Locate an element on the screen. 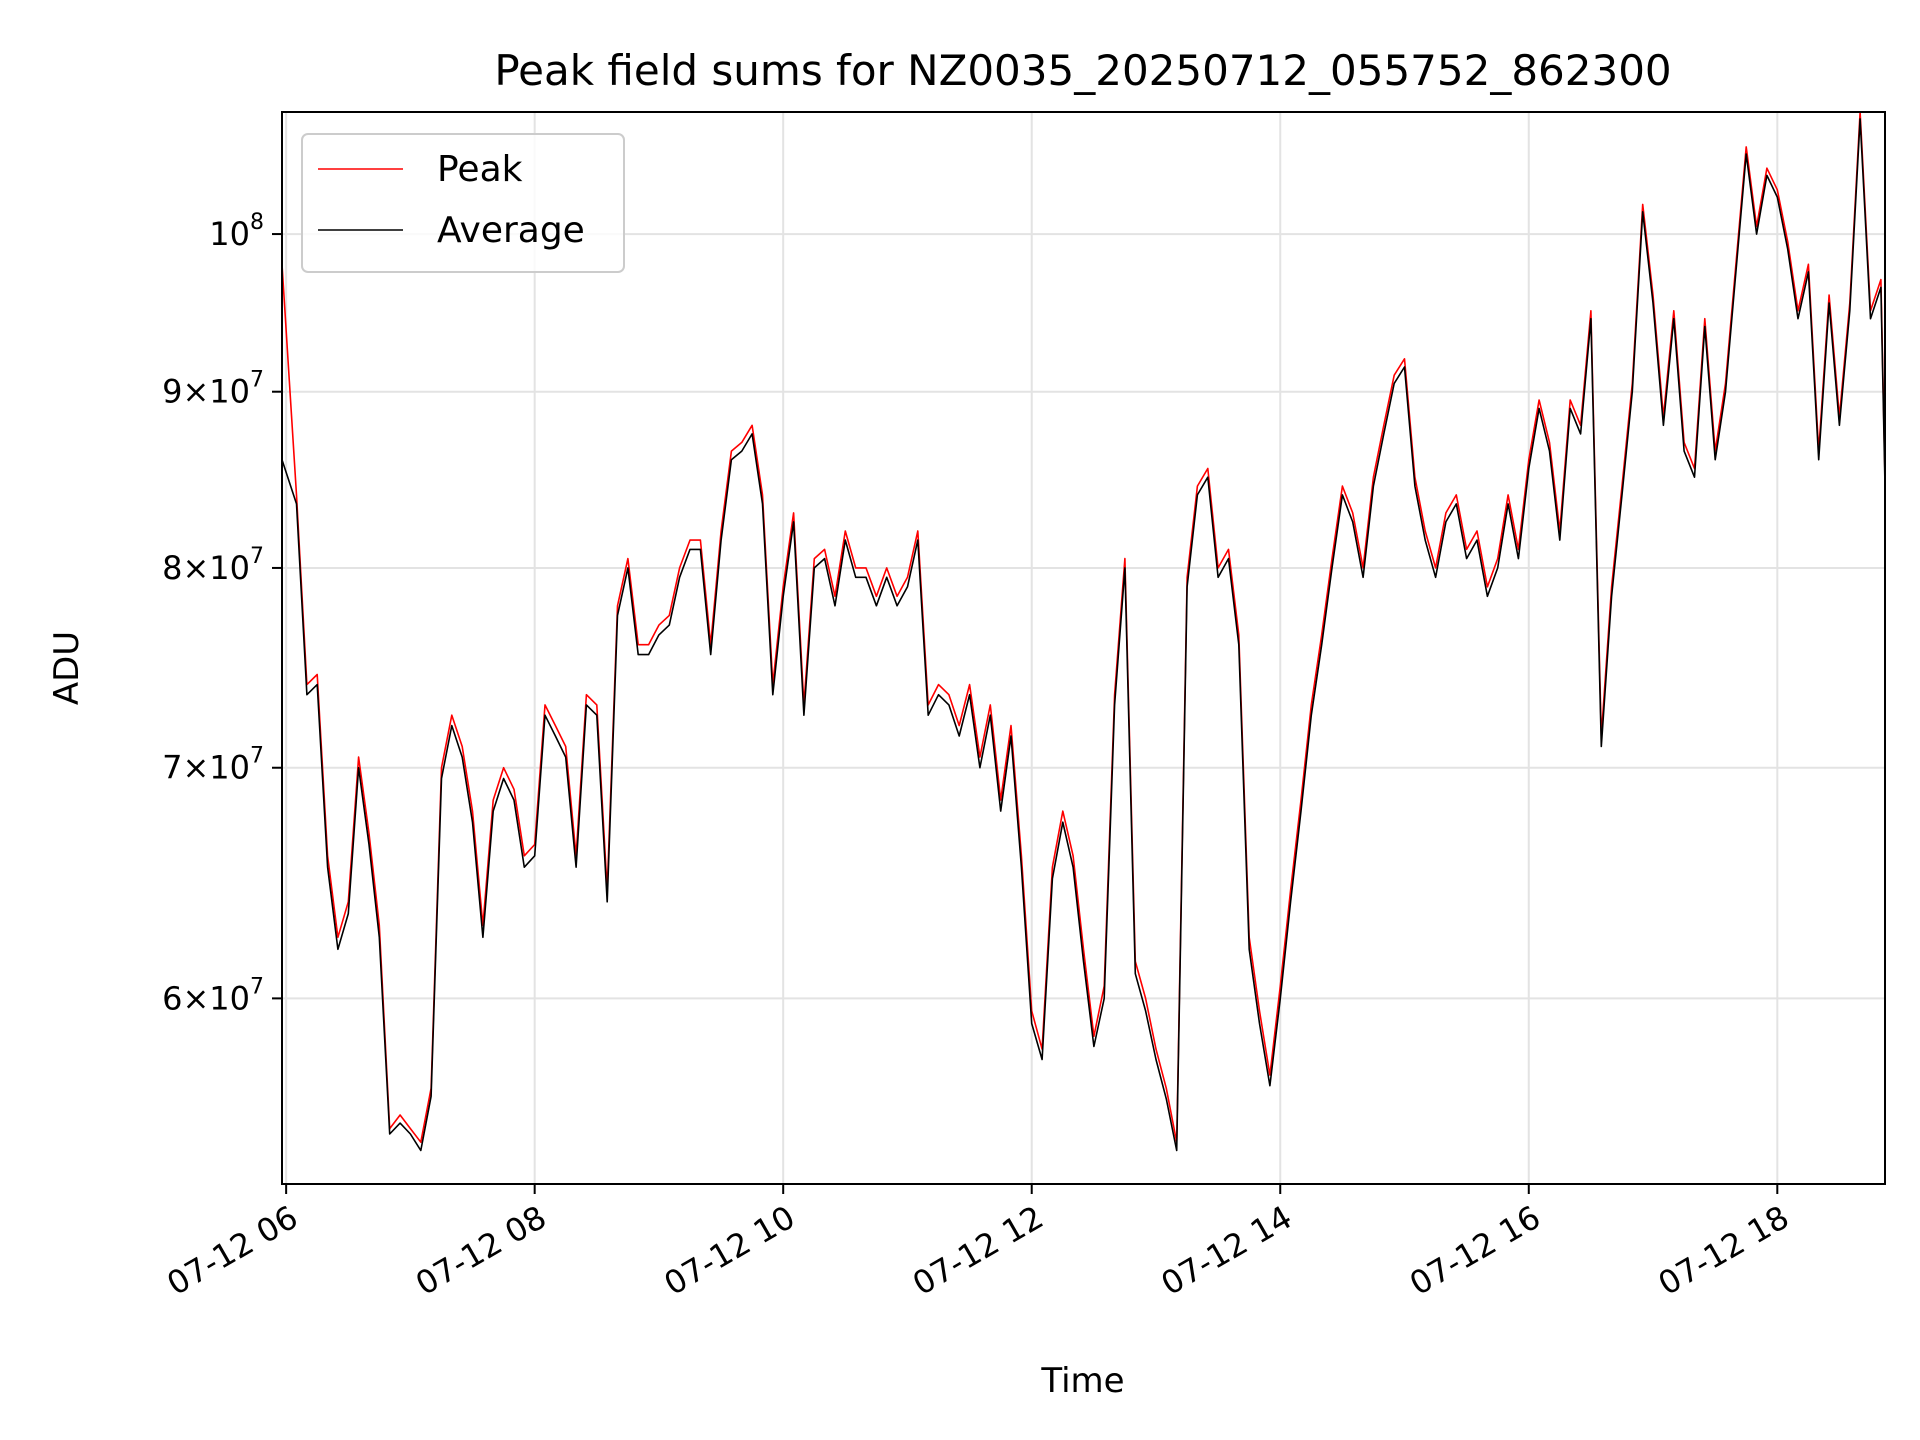 The image size is (1920, 1440). legend: Peak Average is located at coordinates (463, 203).